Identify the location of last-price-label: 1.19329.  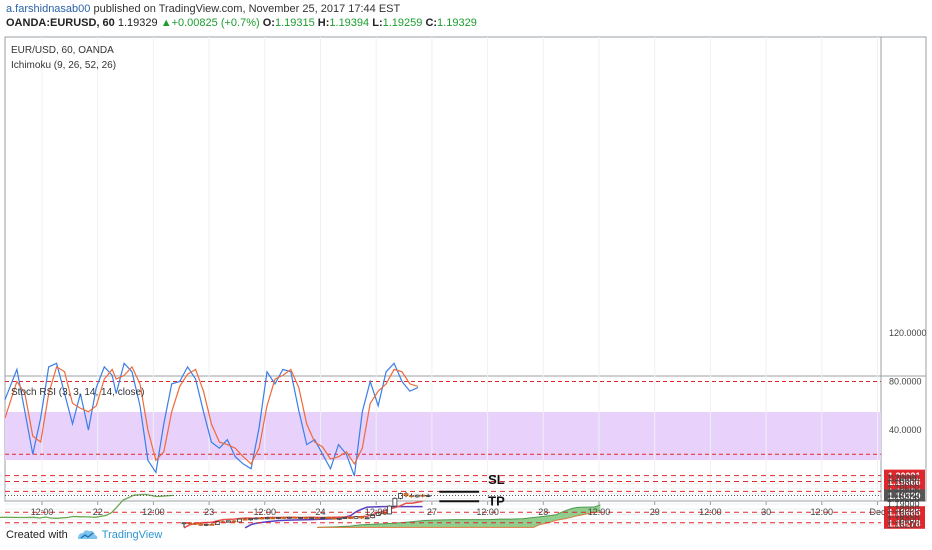
(904, 496).